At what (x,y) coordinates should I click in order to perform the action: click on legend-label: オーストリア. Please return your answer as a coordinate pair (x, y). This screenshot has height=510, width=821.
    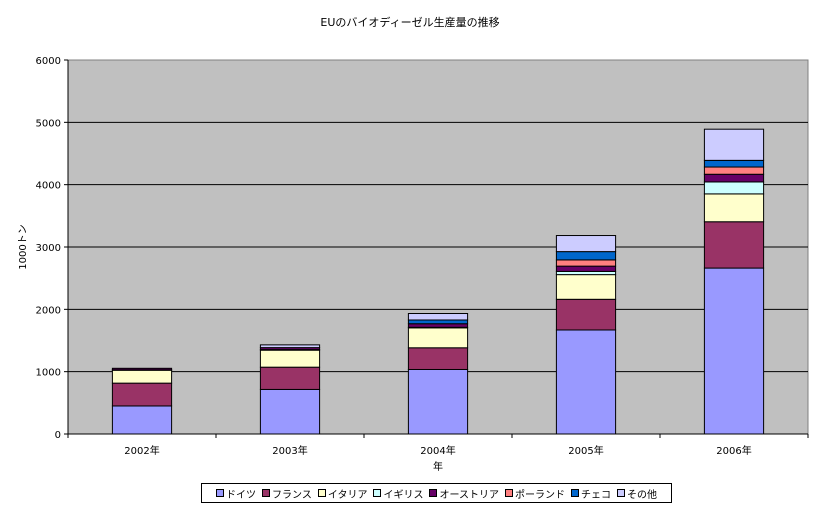
    Looking at the image, I should click on (469, 495).